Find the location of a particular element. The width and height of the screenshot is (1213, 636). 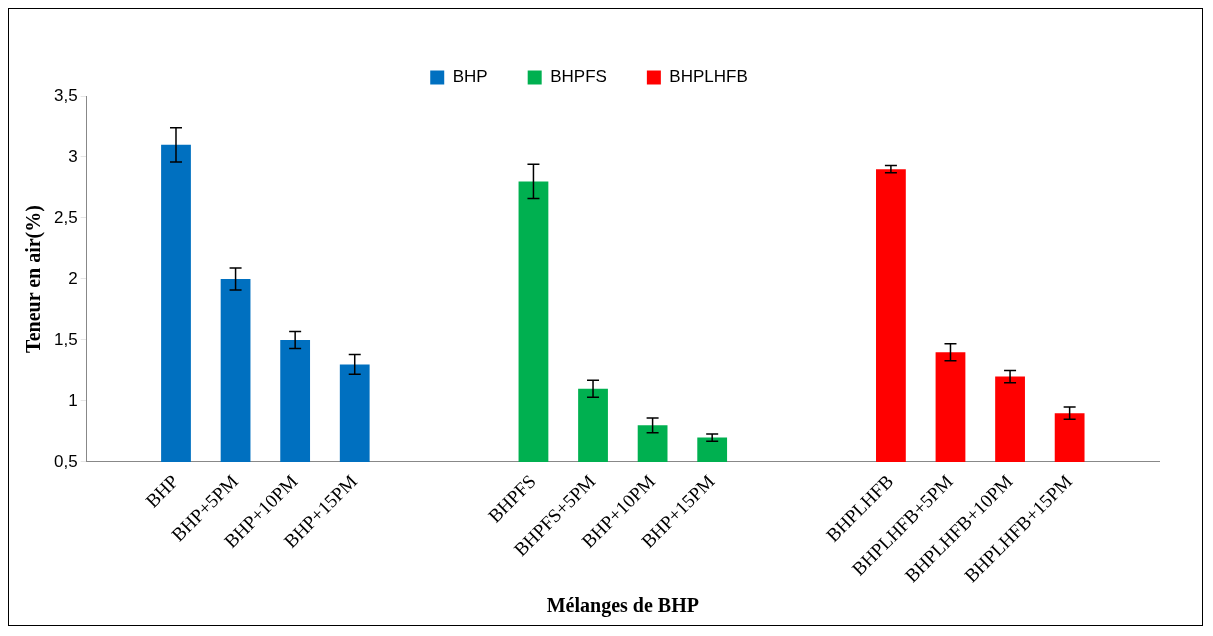

legend-label: BHPFS is located at coordinates (578, 77).